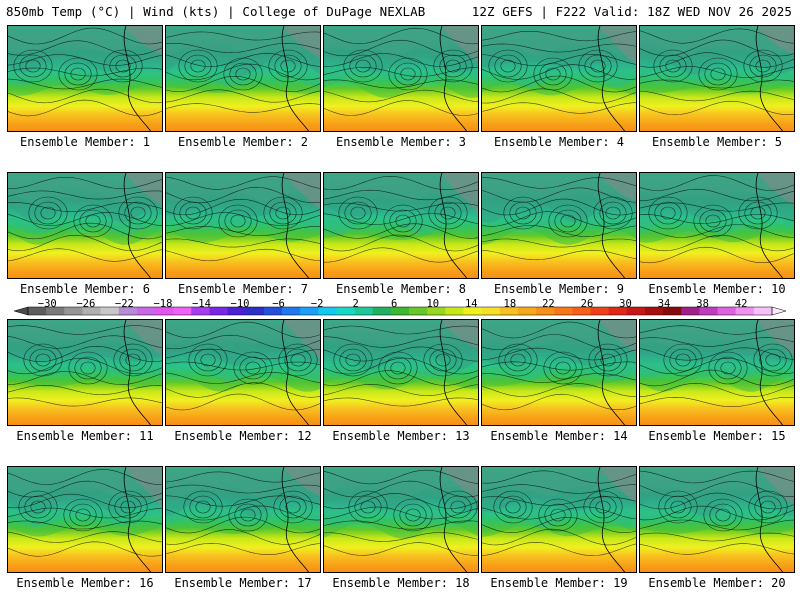 Image resolution: width=800 pixels, height=600 pixels. Describe the element at coordinates (85, 289) in the screenshot. I see `ensemble-member-label: Ensemble Member: 6` at that location.